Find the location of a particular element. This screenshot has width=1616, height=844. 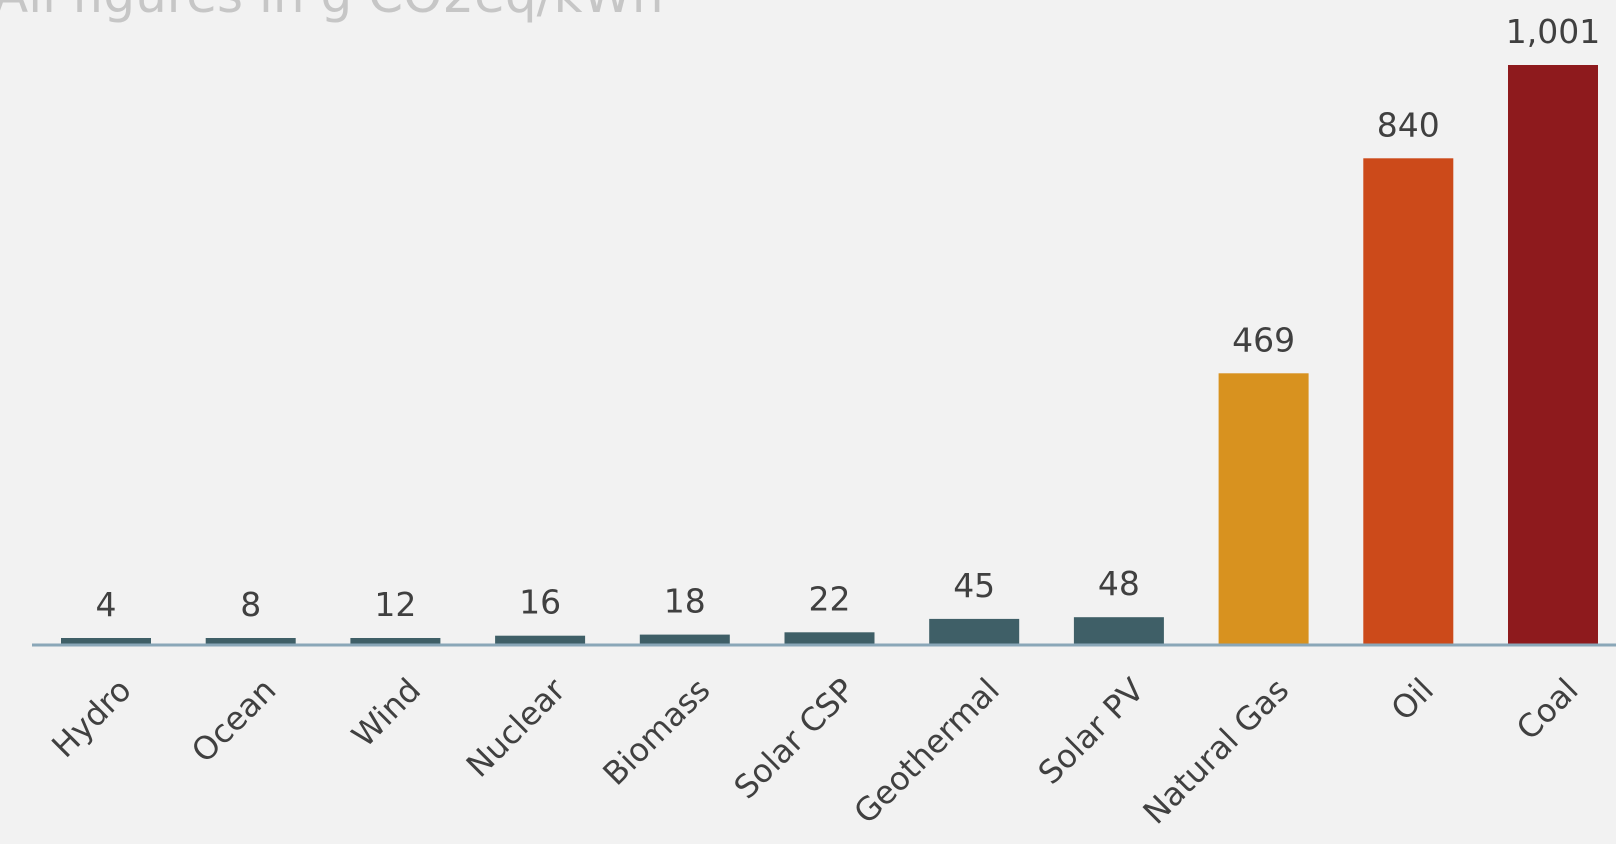

value-label-nuclear: 16 is located at coordinates (540, 602).